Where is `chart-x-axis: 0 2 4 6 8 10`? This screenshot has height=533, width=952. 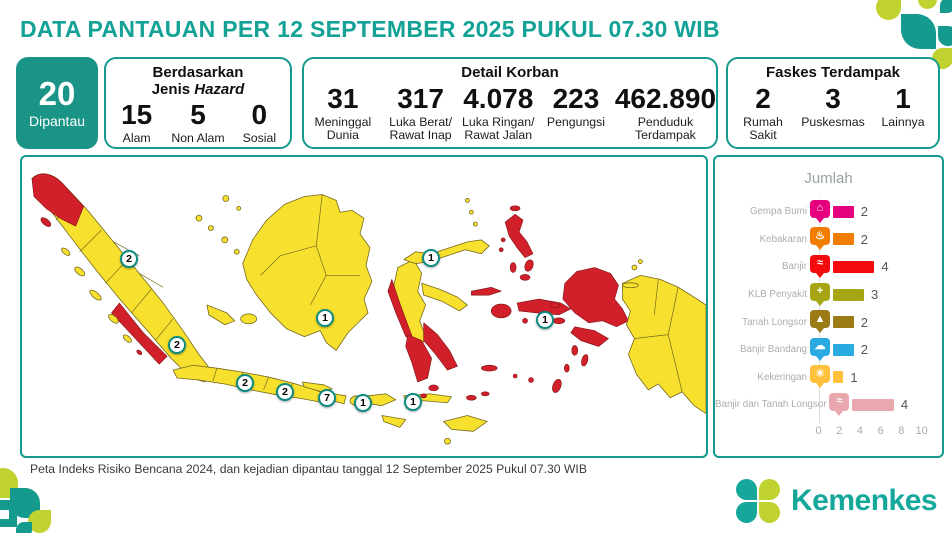 chart-x-axis: 0 2 4 6 8 10 is located at coordinates (828, 432).